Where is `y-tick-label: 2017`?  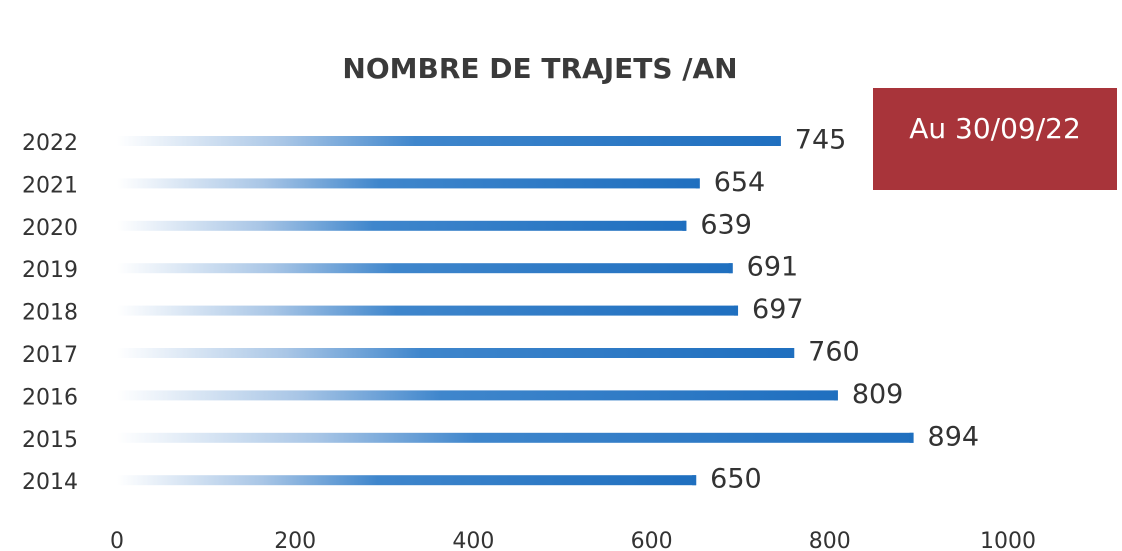
y-tick-label: 2017 is located at coordinates (50, 355).